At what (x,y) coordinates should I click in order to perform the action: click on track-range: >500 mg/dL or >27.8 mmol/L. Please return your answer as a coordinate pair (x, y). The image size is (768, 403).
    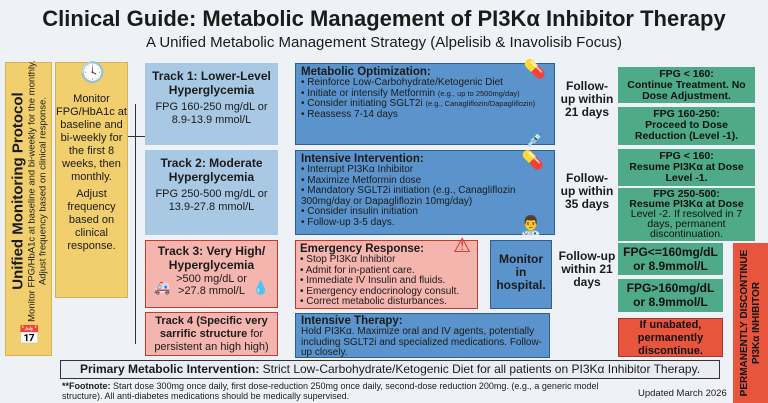
    Looking at the image, I should click on (211, 285).